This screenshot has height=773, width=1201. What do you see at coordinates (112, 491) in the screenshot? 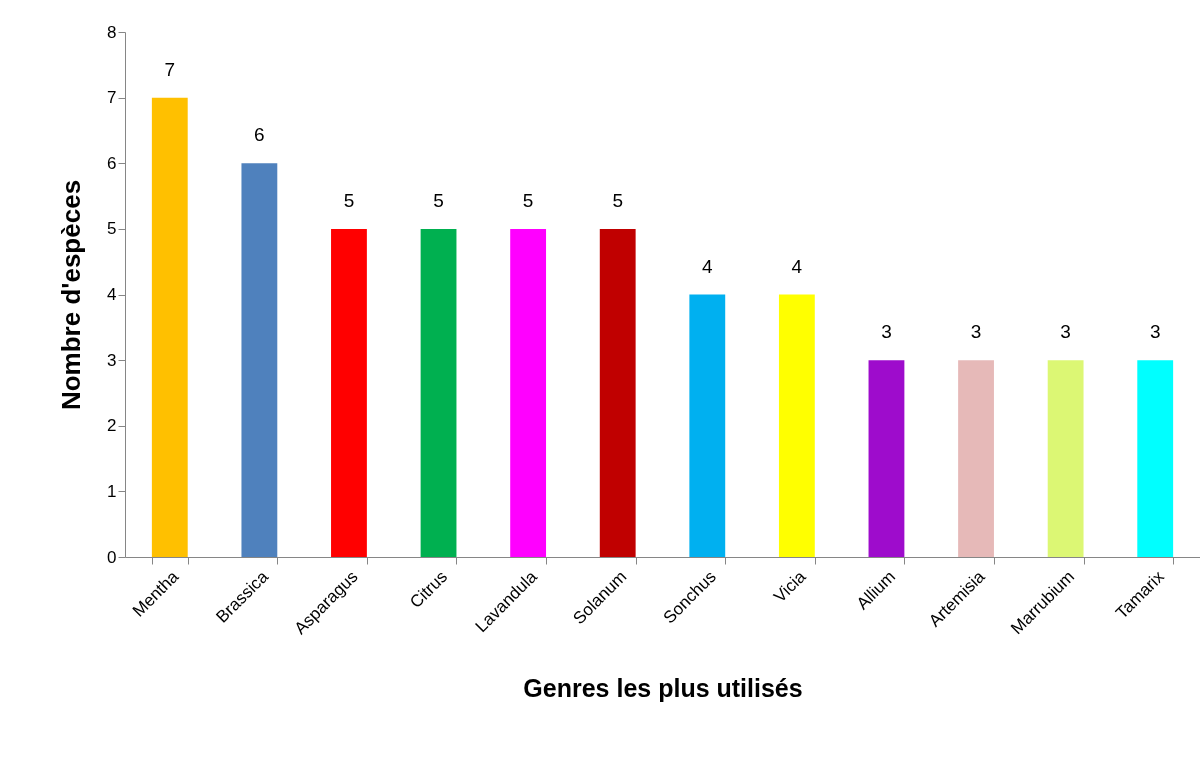
I see `y-tick-label: 1` at bounding box center [112, 491].